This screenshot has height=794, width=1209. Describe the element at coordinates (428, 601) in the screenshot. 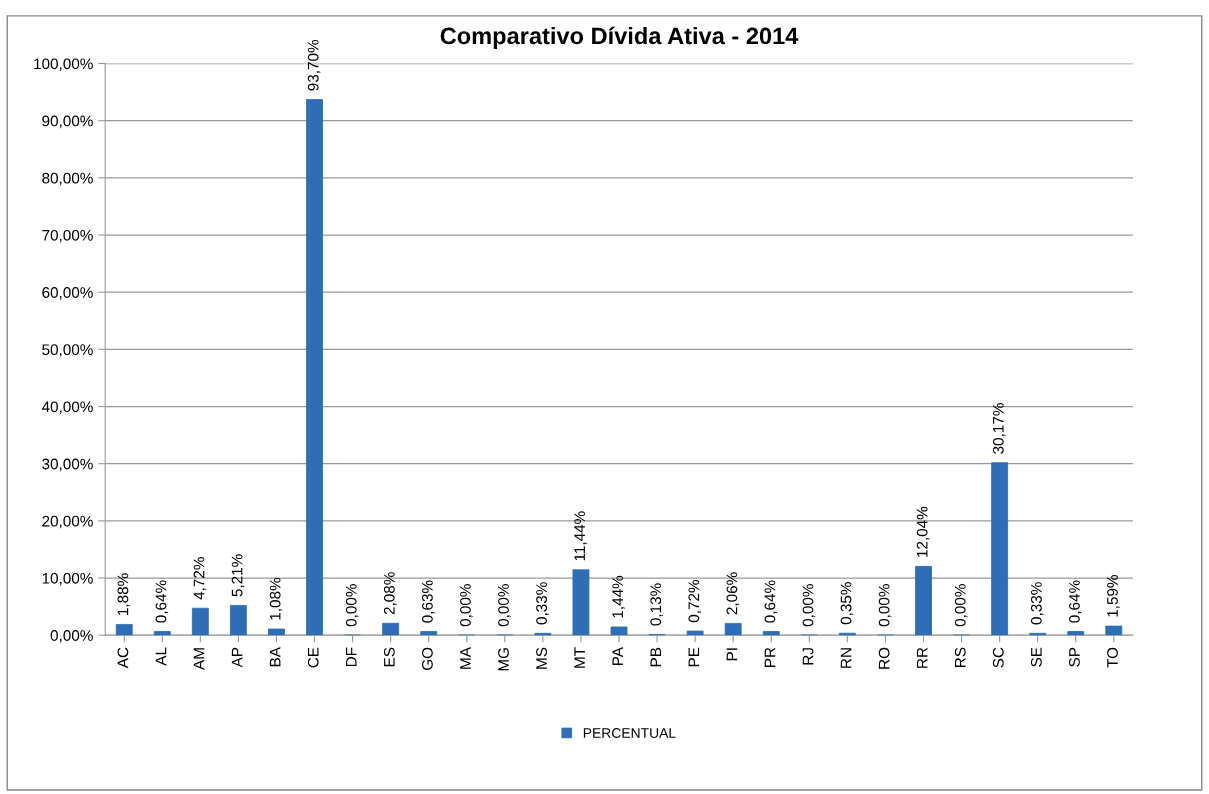

I see `data-label: 0,63%` at that location.